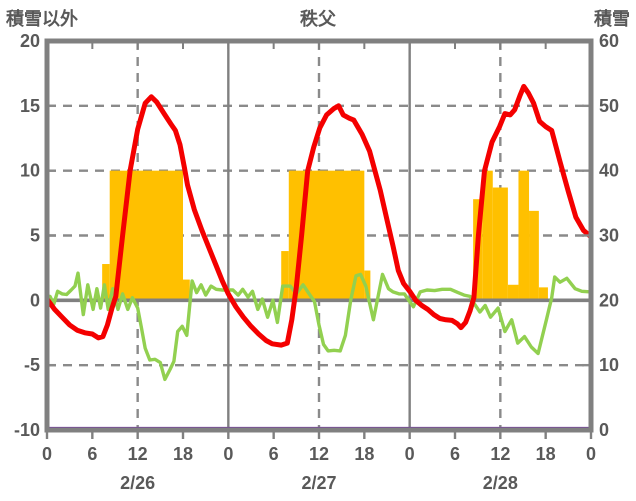 Image resolution: width=636 pixels, height=501 pixels. What do you see at coordinates (604, 430) in the screenshot?
I see `right-axis-tick-label: 0` at bounding box center [604, 430].